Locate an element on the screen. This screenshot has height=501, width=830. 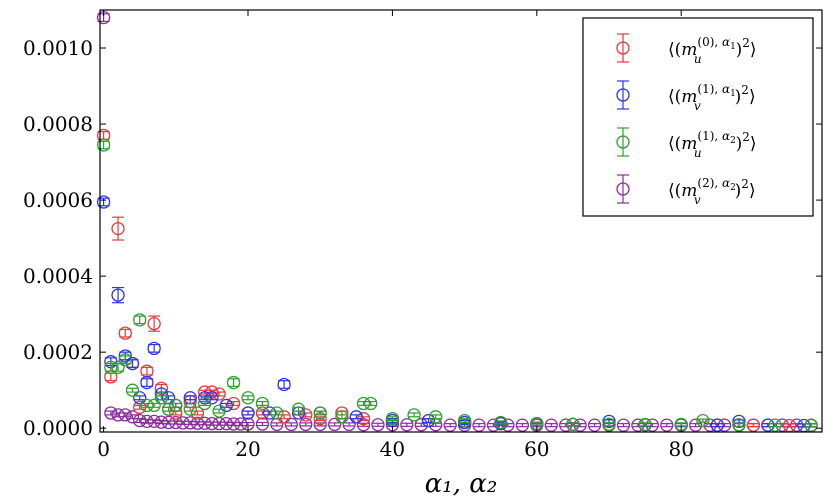
x-tick-label: 60 is located at coordinates (536, 449).